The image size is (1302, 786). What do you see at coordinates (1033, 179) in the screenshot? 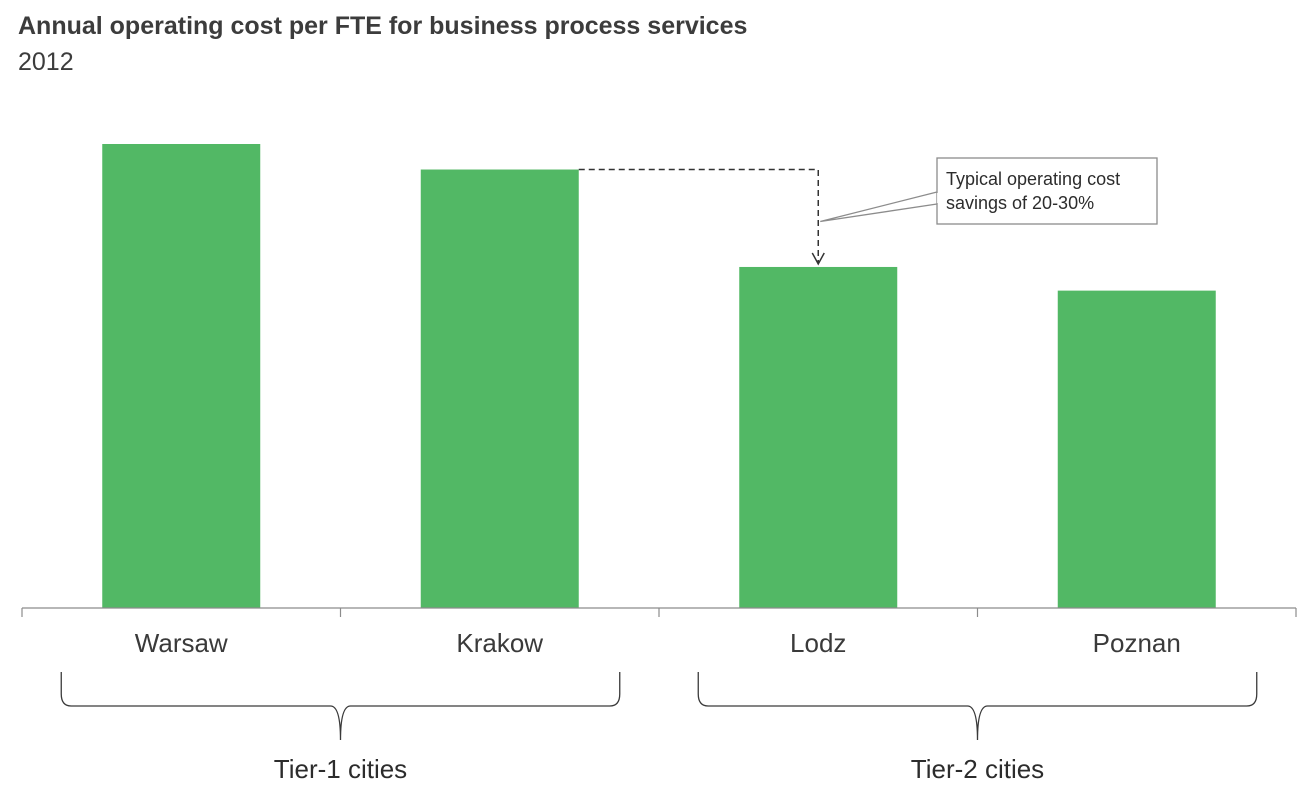
I see `callout-text-line: Typical operating cost` at bounding box center [1033, 179].